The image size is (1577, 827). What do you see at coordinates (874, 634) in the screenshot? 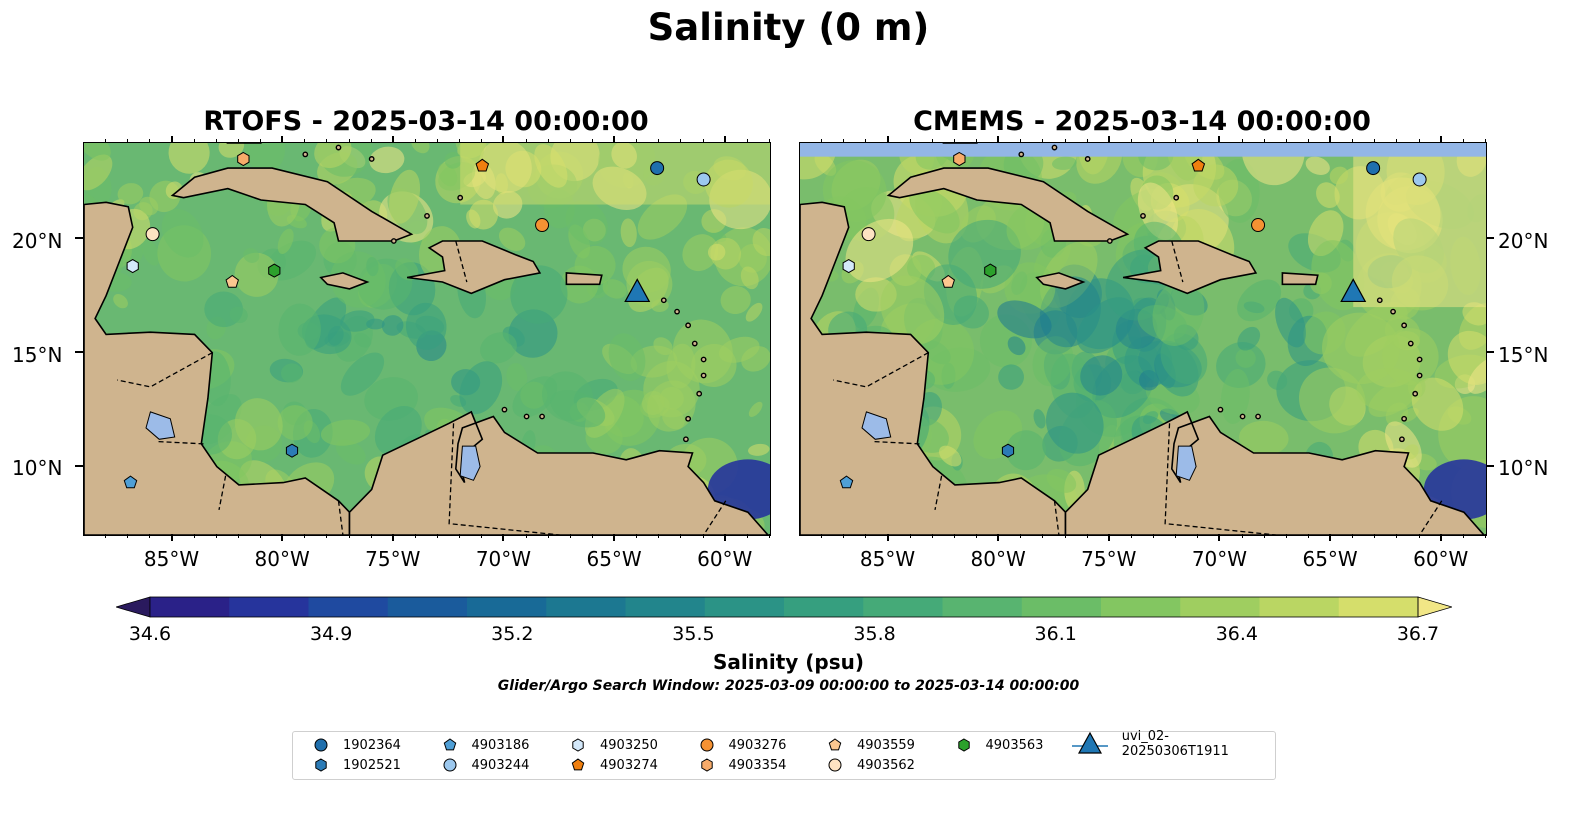
I see `colorbar-tick-label: 35.8` at bounding box center [874, 634].